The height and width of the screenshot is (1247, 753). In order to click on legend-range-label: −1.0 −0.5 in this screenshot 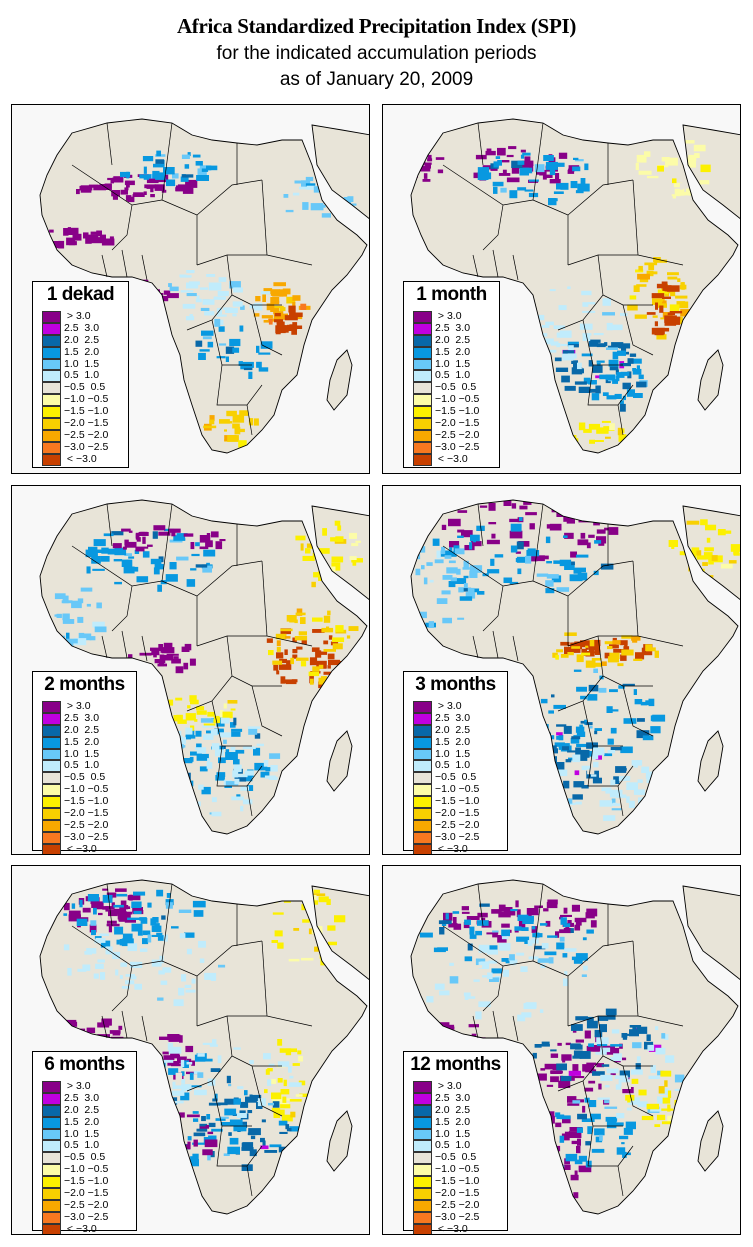, I will do `click(86, 789)`.